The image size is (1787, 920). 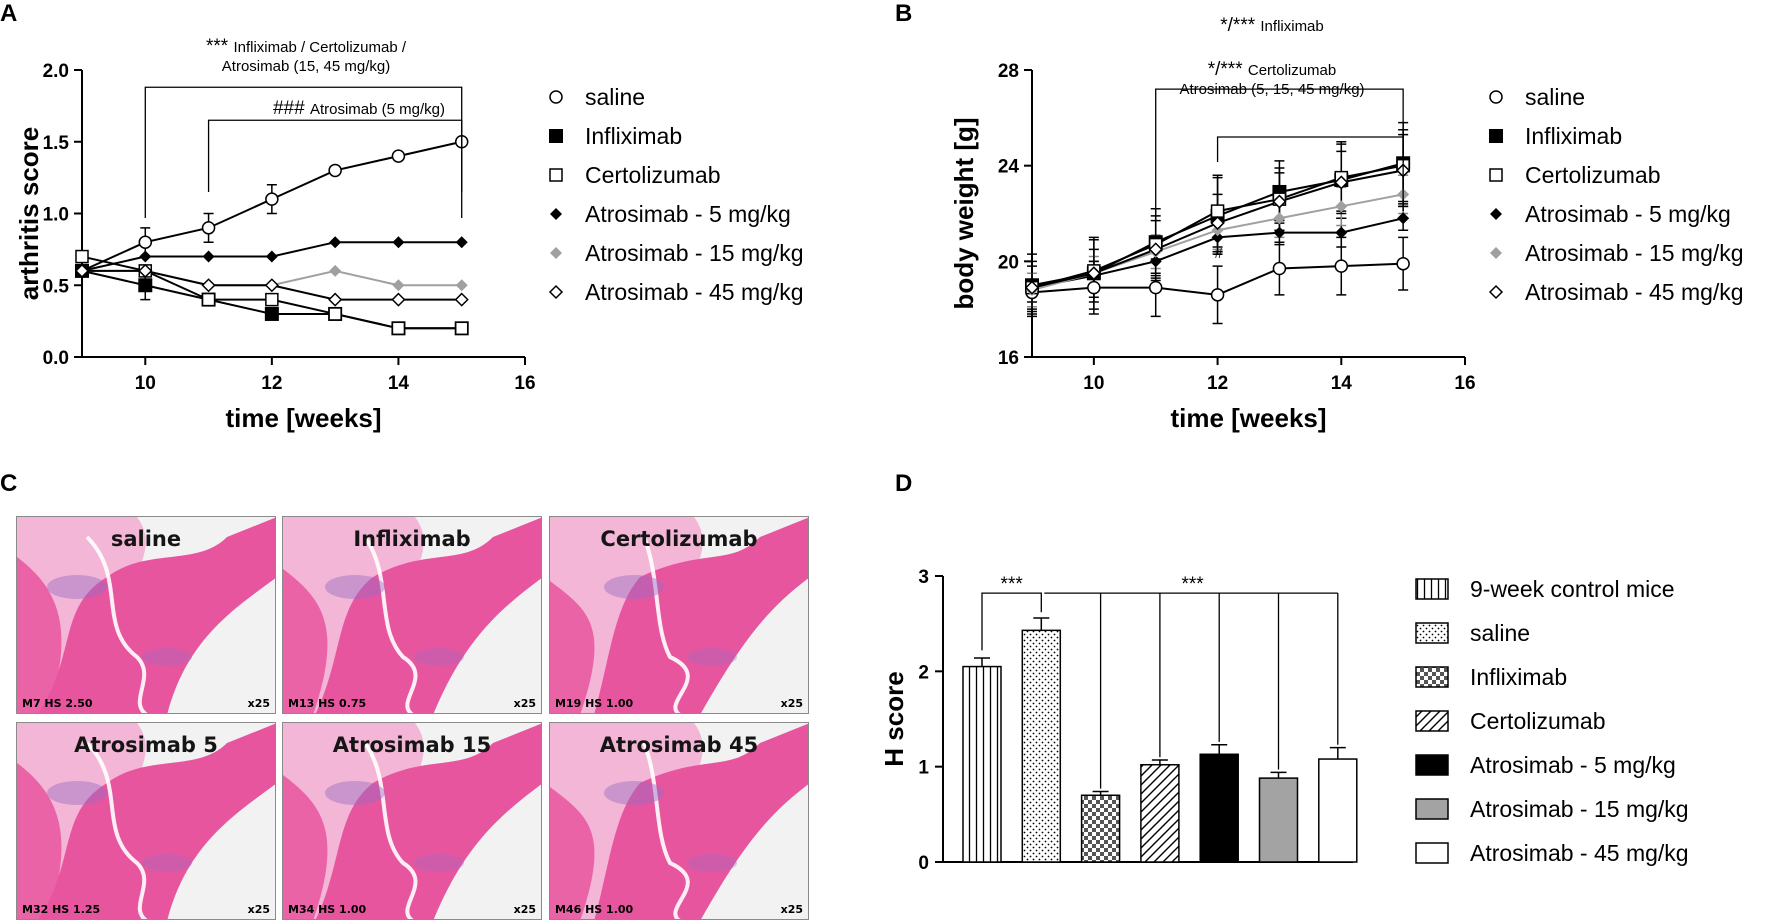 I want to click on chart-b-legend-label-3: Atrosimab - 5 mg/kg, so click(x=1628, y=214).